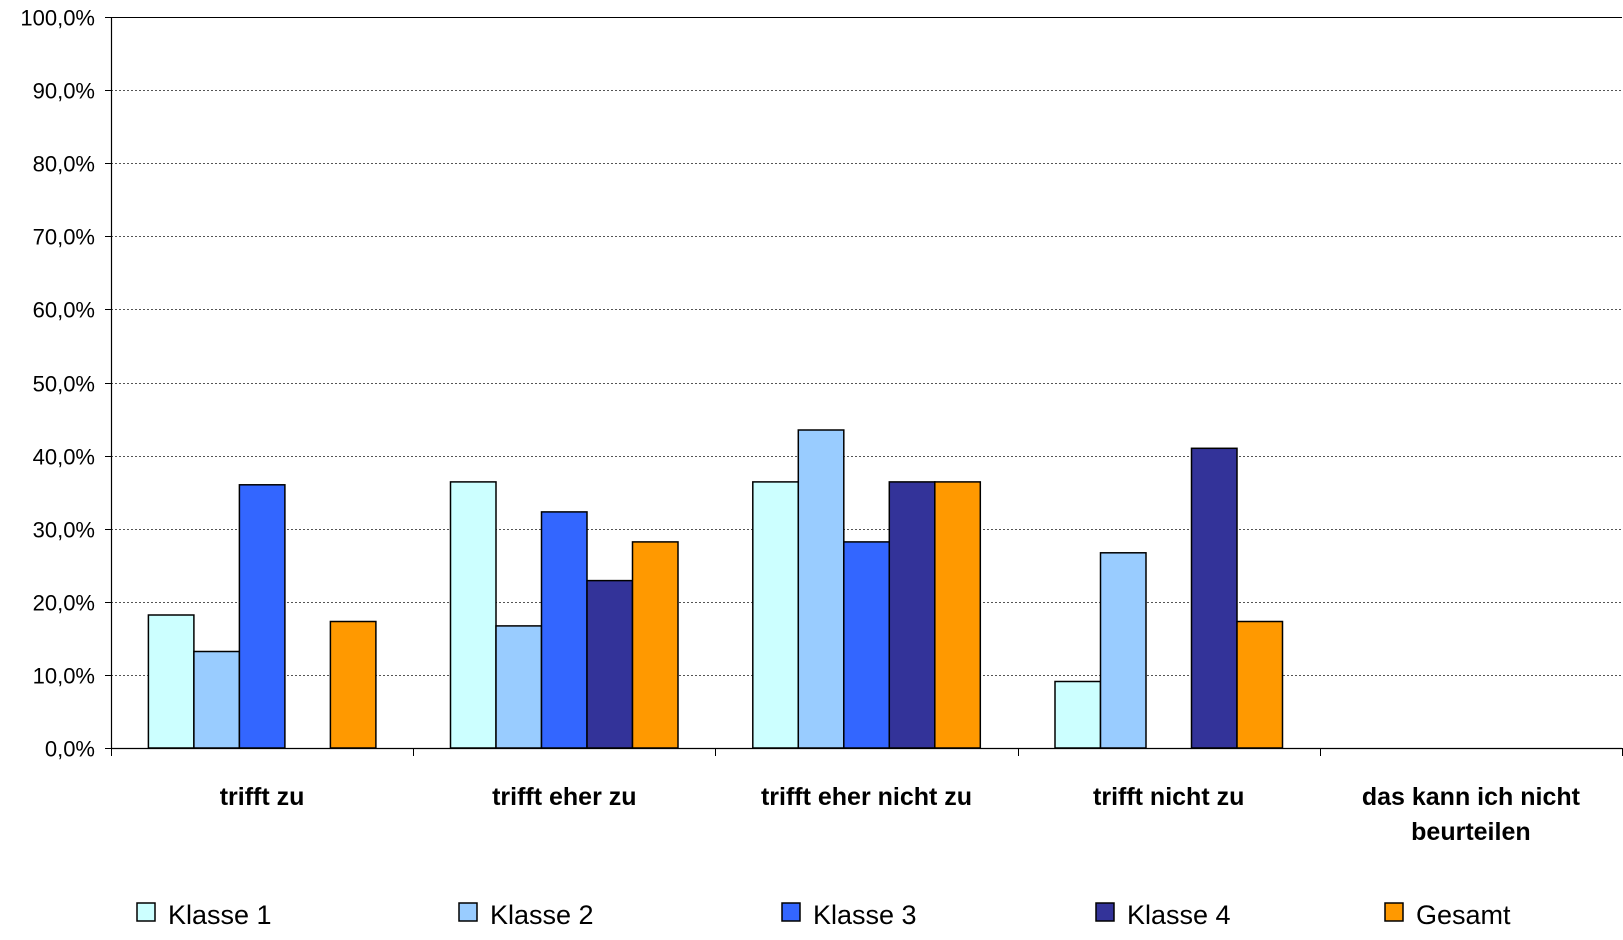 Image resolution: width=1623 pixels, height=940 pixels. Describe the element at coordinates (1463, 915) in the screenshot. I see `legend-label: Gesamt` at that location.